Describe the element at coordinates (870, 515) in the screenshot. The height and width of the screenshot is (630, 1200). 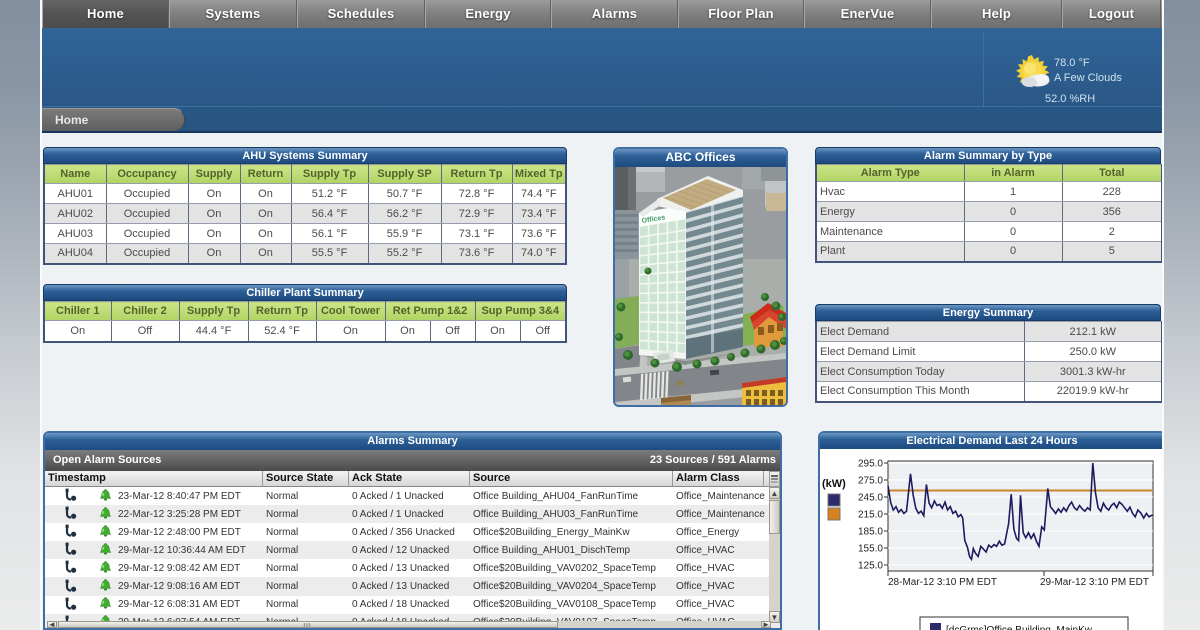
I see `svg-text: 215.0` at that location.